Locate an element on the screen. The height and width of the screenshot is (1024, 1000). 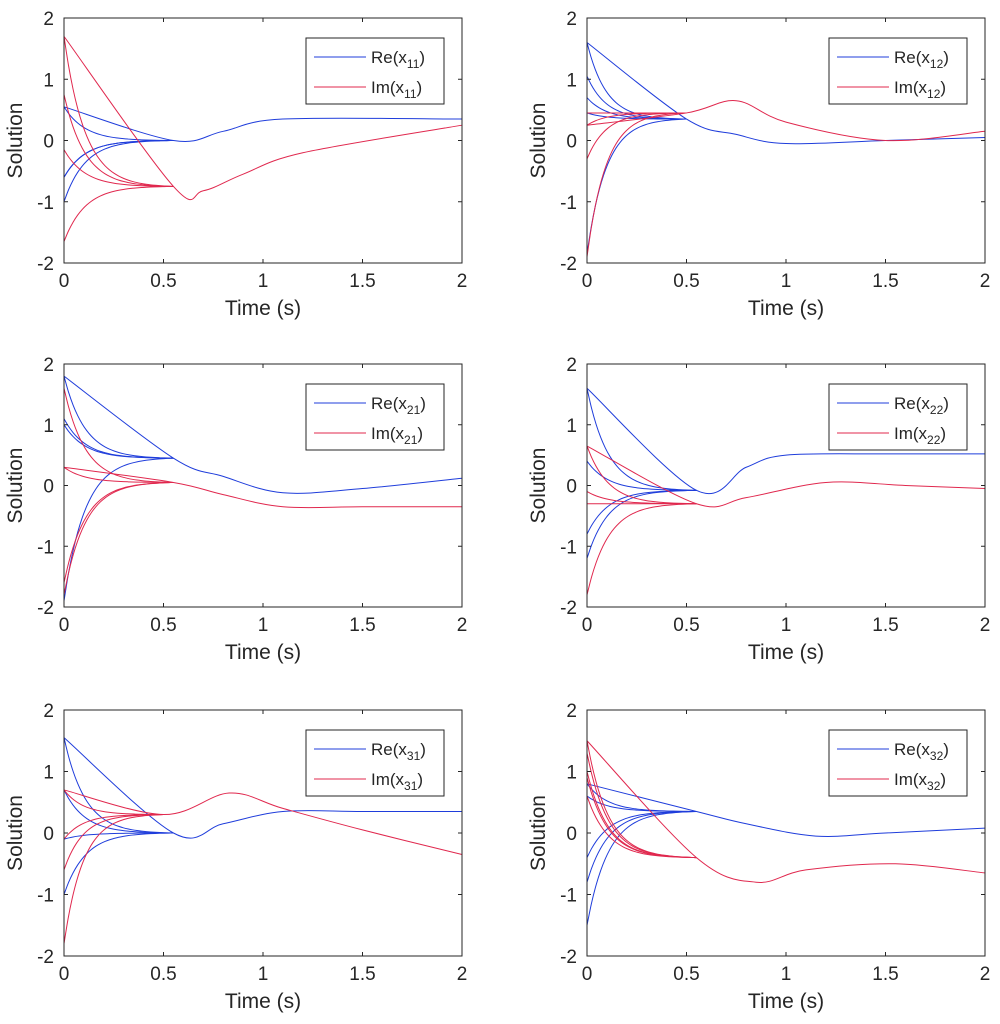
legend-label-real: Re(x12) is located at coordinates (921, 59).